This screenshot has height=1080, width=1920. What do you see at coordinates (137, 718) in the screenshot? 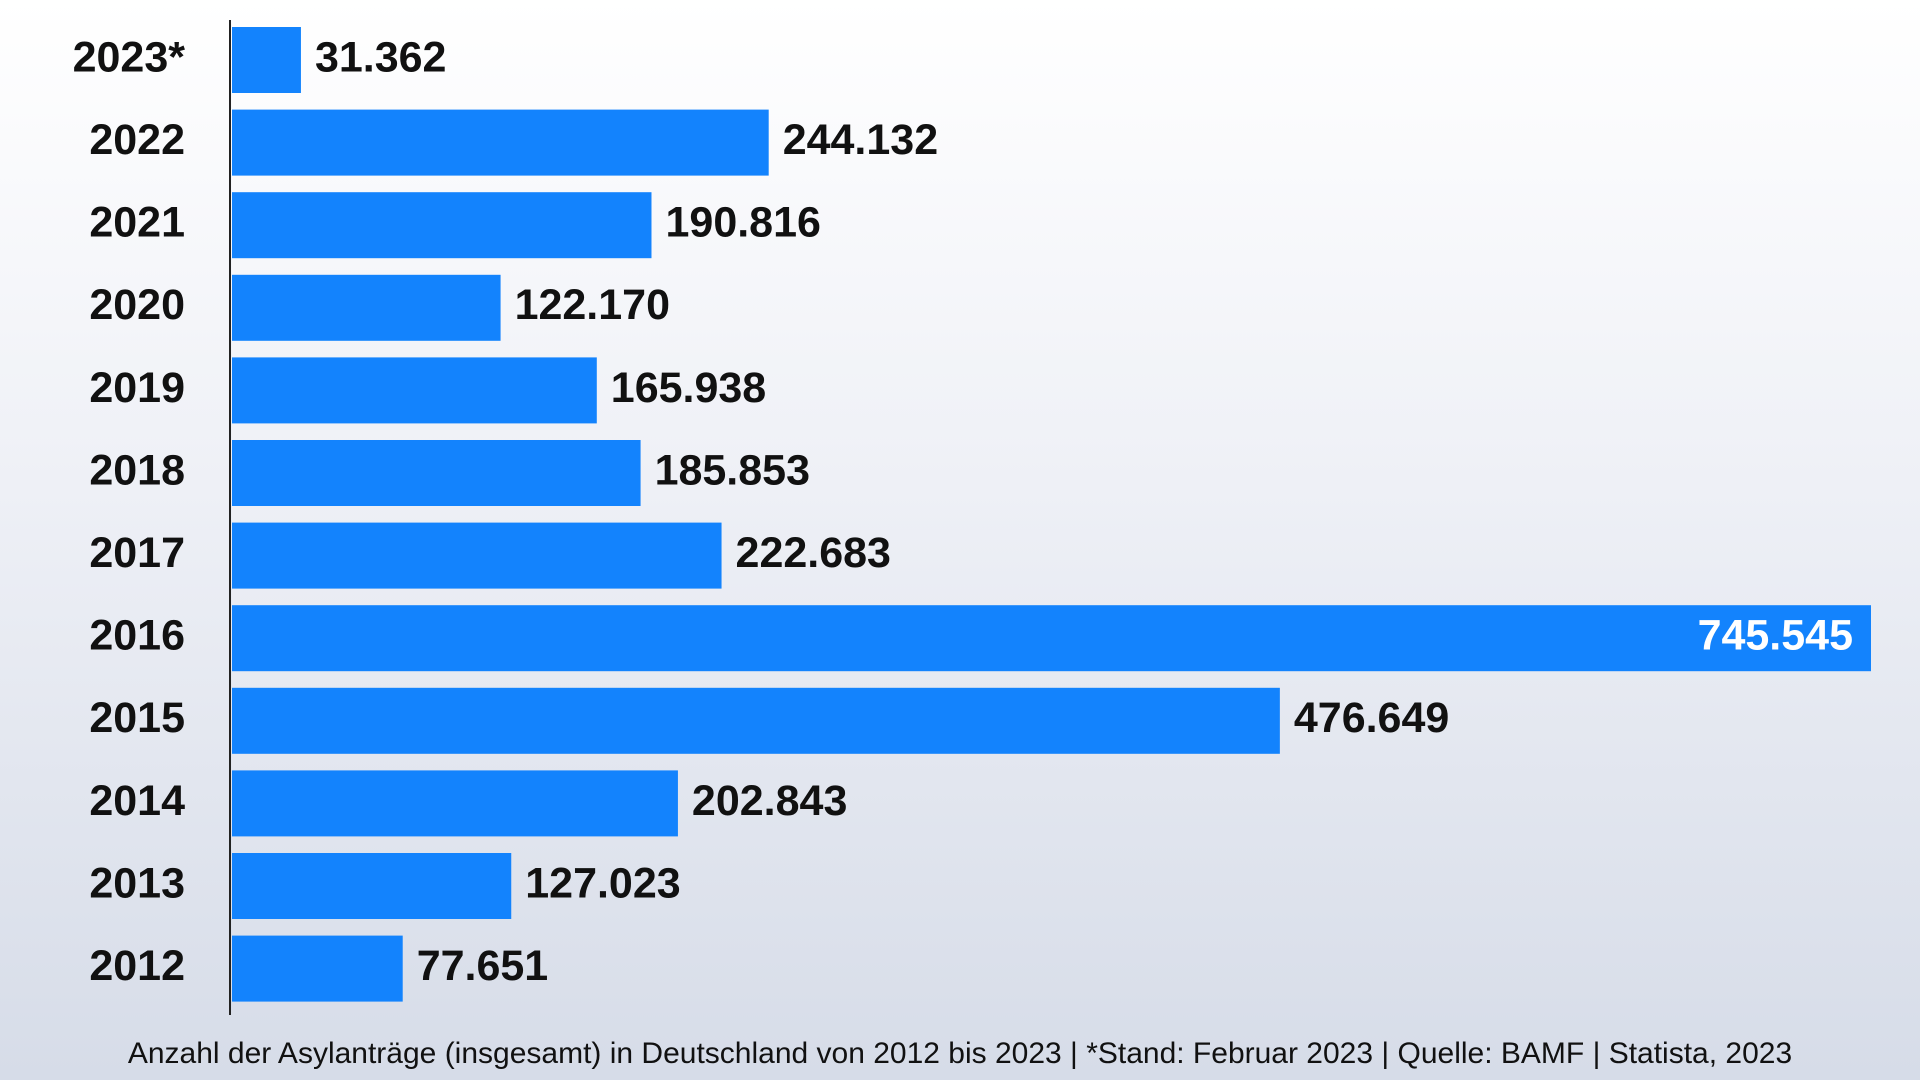
I see `y-tick-label: 2015` at bounding box center [137, 718].